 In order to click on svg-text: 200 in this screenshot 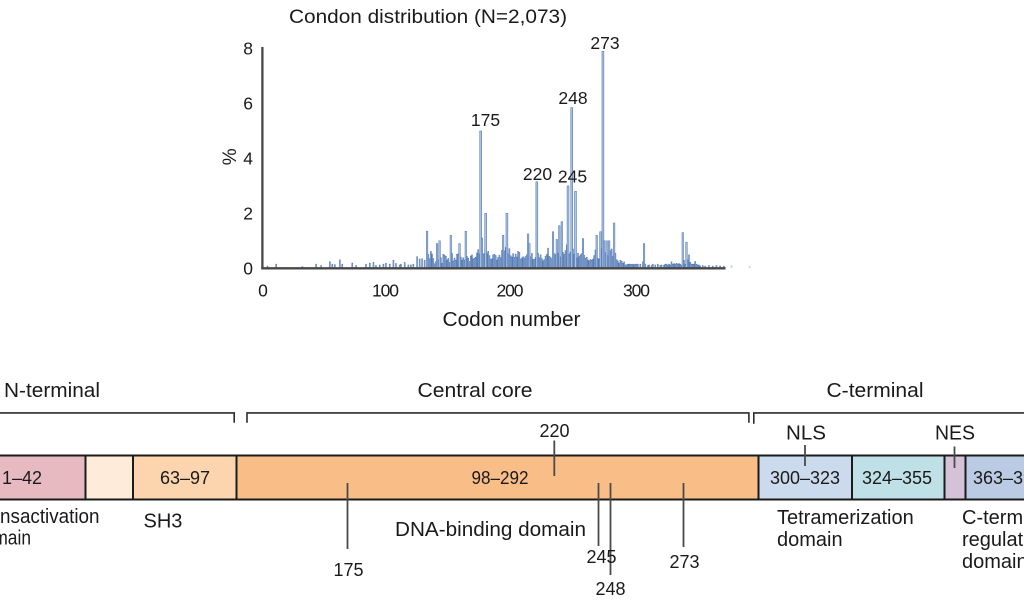, I will do `click(510, 291)`.